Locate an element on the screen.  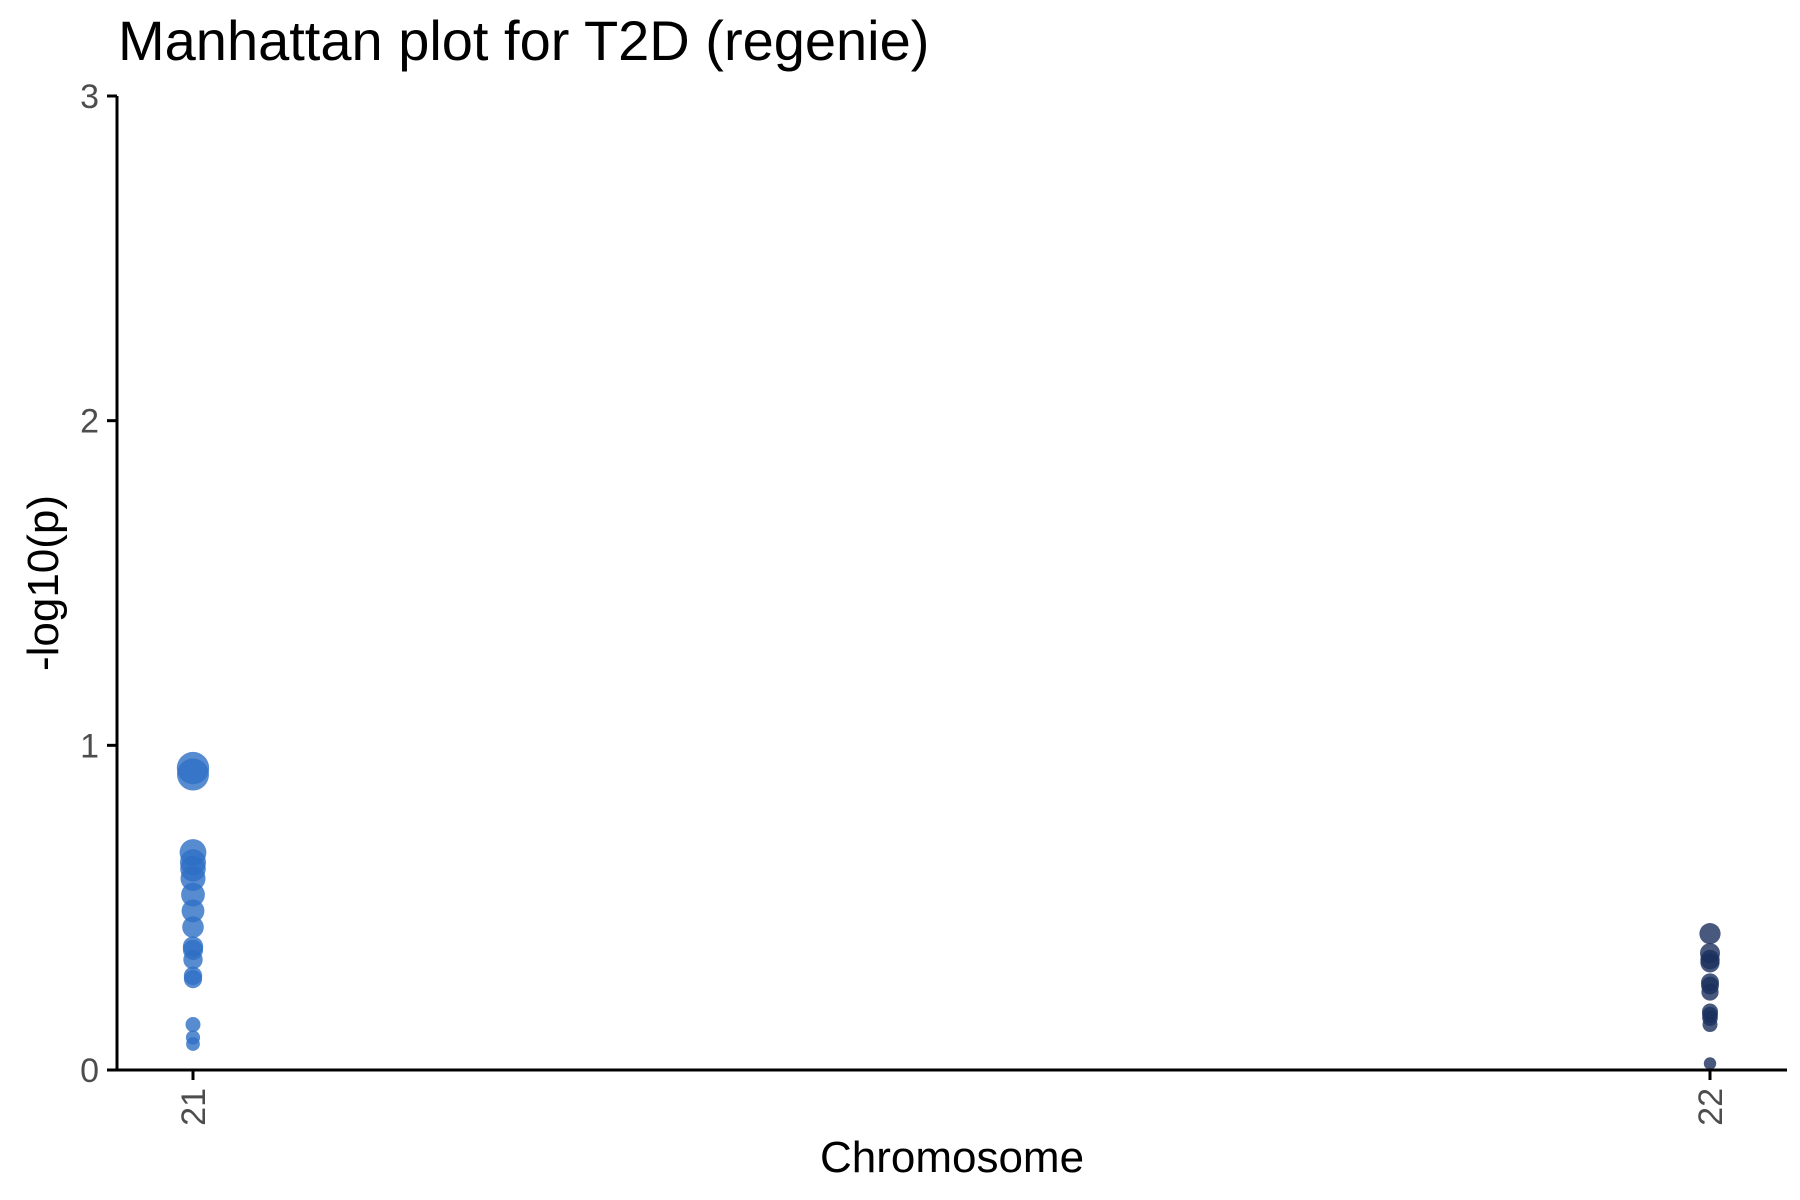
y-axis-ticks: 0 1 2 3 is located at coordinates (98, 584).